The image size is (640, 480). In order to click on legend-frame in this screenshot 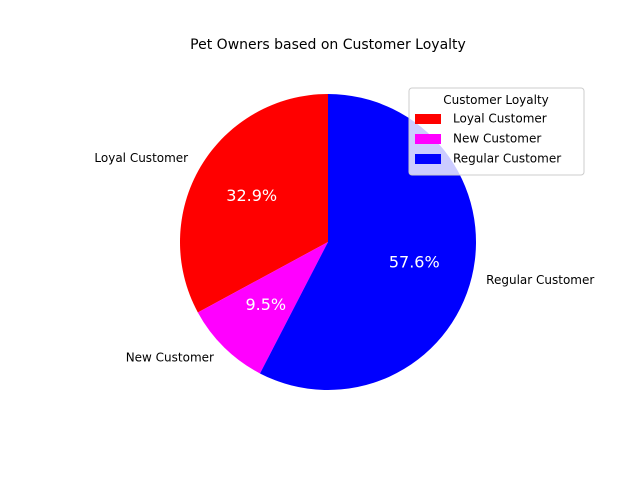, I will do `click(496, 131)`.